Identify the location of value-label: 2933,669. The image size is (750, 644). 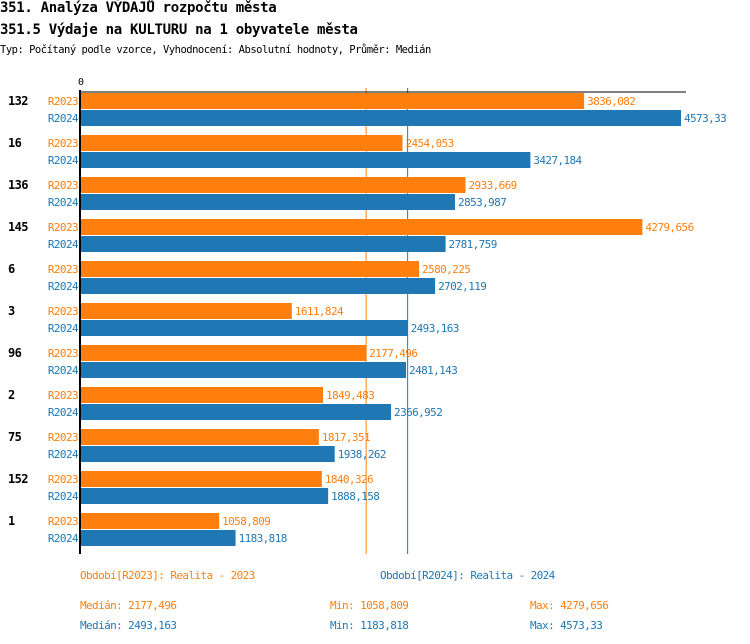
(493, 185).